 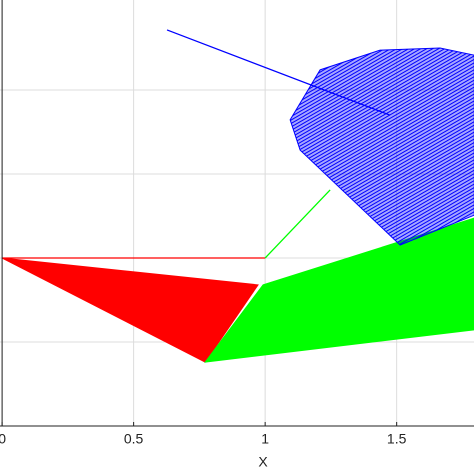 I want to click on x-tick-label: 1.5, so click(x=397, y=439).